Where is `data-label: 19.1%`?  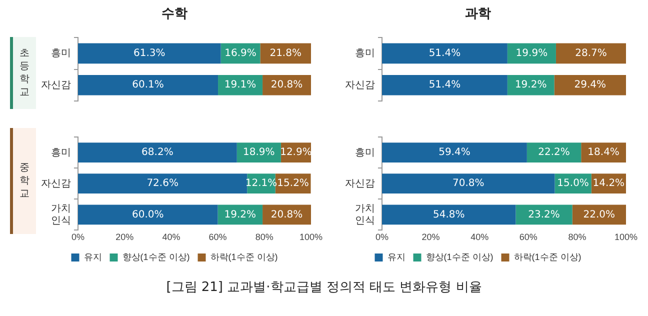
data-label: 19.1% is located at coordinates (240, 85).